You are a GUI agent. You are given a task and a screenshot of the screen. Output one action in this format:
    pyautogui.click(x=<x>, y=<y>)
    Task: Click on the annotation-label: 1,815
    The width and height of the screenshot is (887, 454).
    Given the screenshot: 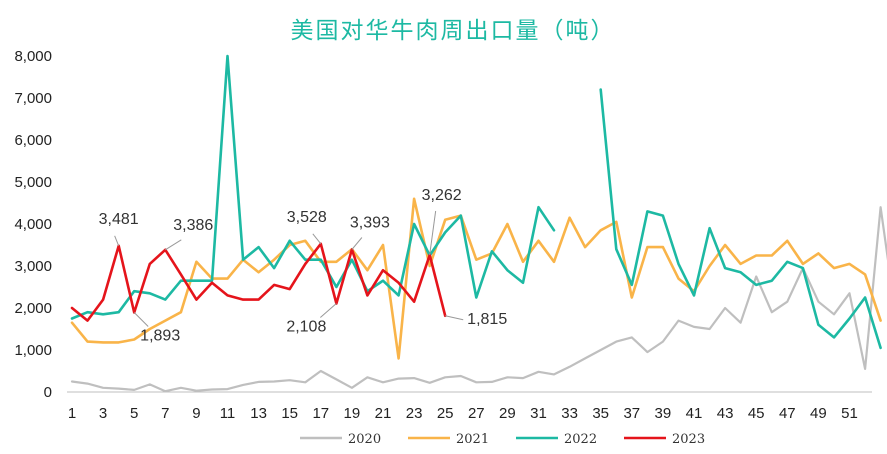 What is the action you would take?
    pyautogui.click(x=487, y=319)
    